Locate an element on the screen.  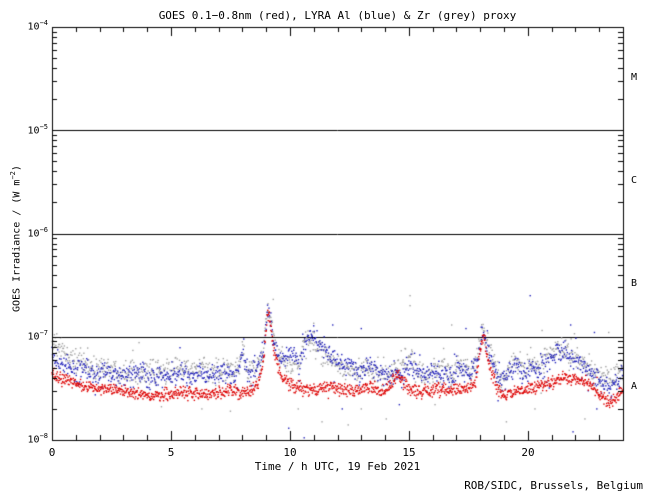
y-tick-label-1e-8: 10⁻⁸ is located at coordinates (37, 439).